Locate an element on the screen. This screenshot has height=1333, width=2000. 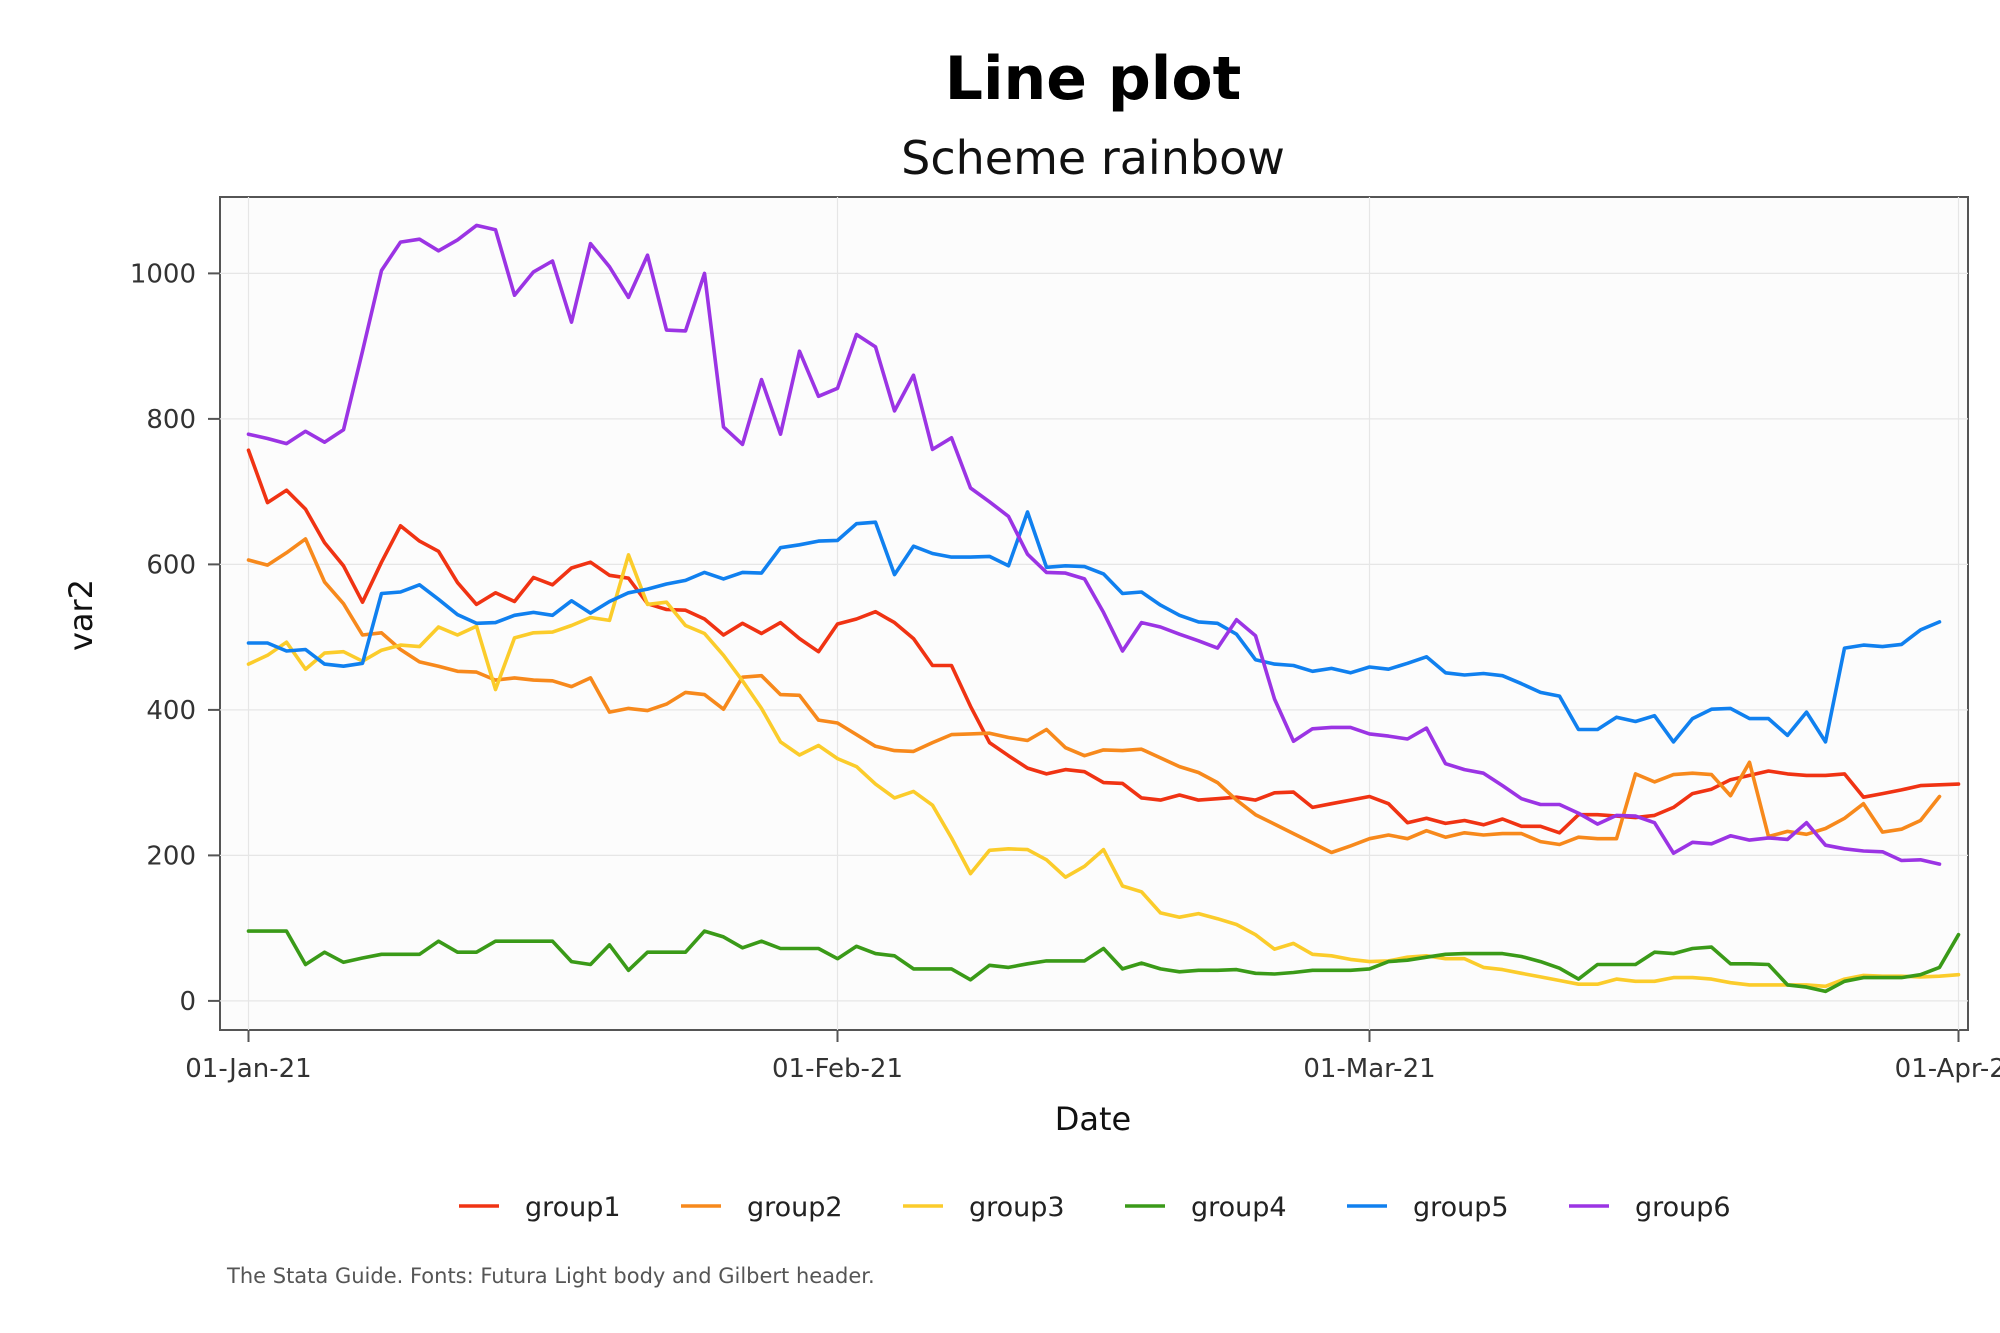
legend-label-group6: group6 is located at coordinates (1683, 1207).